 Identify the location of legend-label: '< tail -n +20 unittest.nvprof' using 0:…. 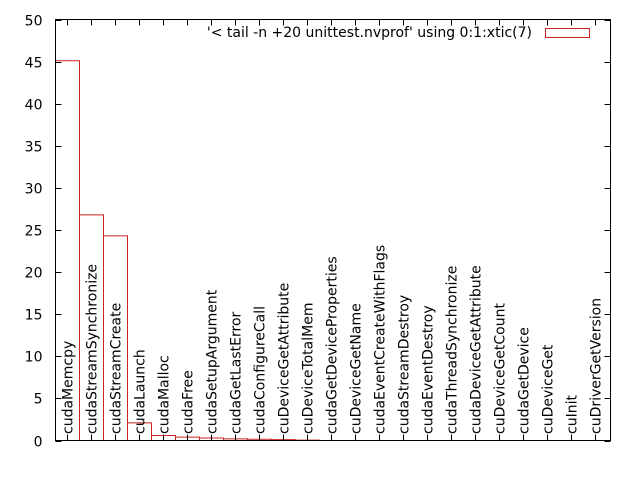
(369, 33).